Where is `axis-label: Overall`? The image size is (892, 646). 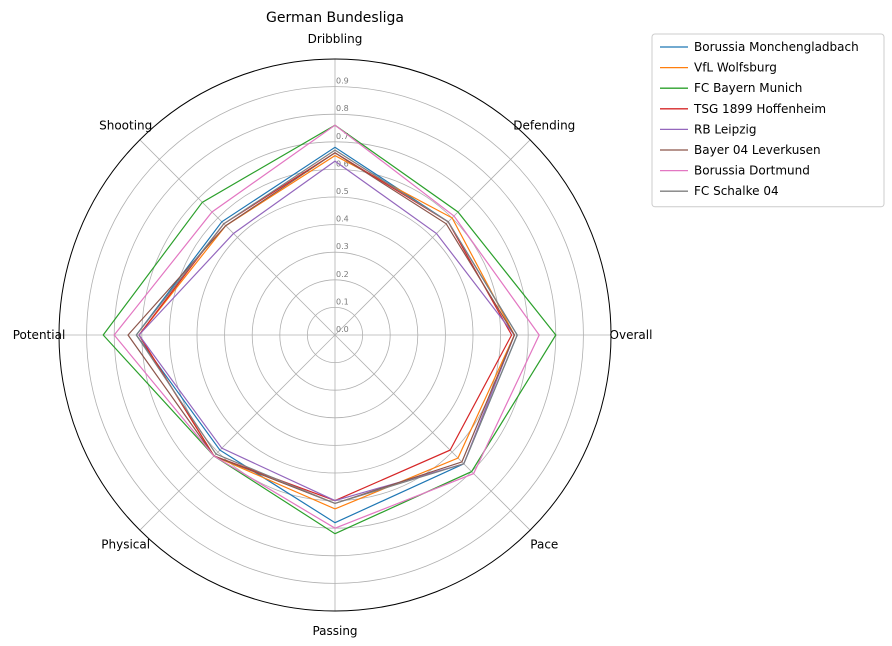 axis-label: Overall is located at coordinates (631, 335).